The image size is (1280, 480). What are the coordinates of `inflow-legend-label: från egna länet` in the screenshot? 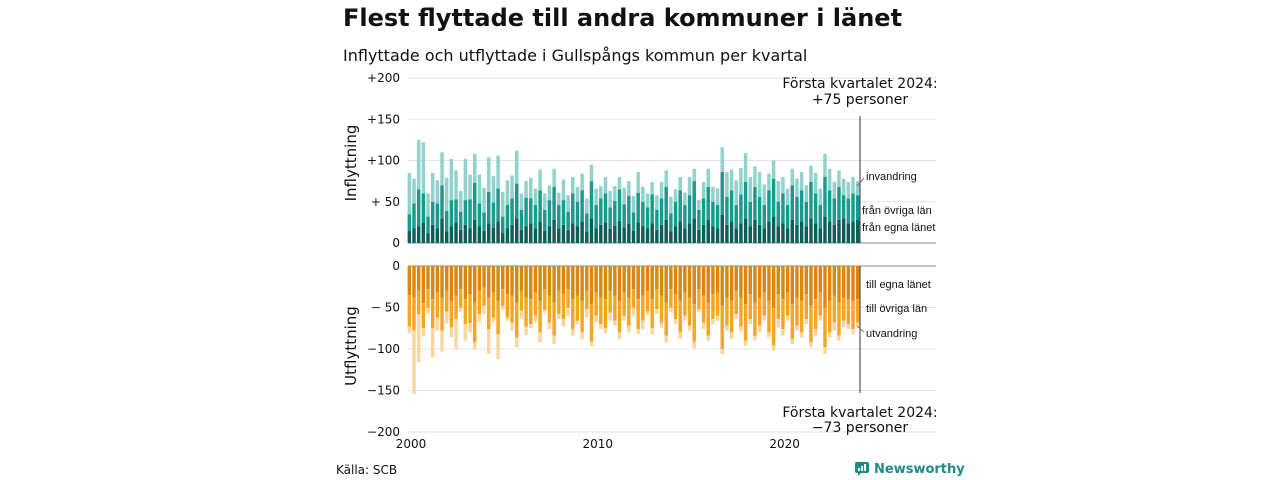 It's located at (898, 228).